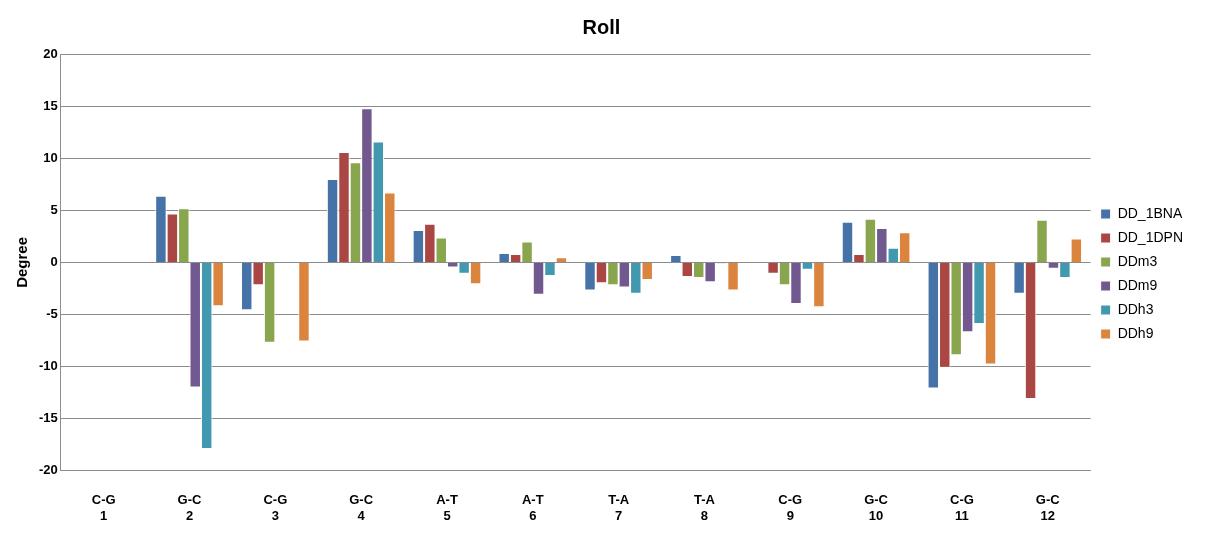 The width and height of the screenshot is (1213, 548). What do you see at coordinates (48, 366) in the screenshot?
I see `y-tick-label: -10` at bounding box center [48, 366].